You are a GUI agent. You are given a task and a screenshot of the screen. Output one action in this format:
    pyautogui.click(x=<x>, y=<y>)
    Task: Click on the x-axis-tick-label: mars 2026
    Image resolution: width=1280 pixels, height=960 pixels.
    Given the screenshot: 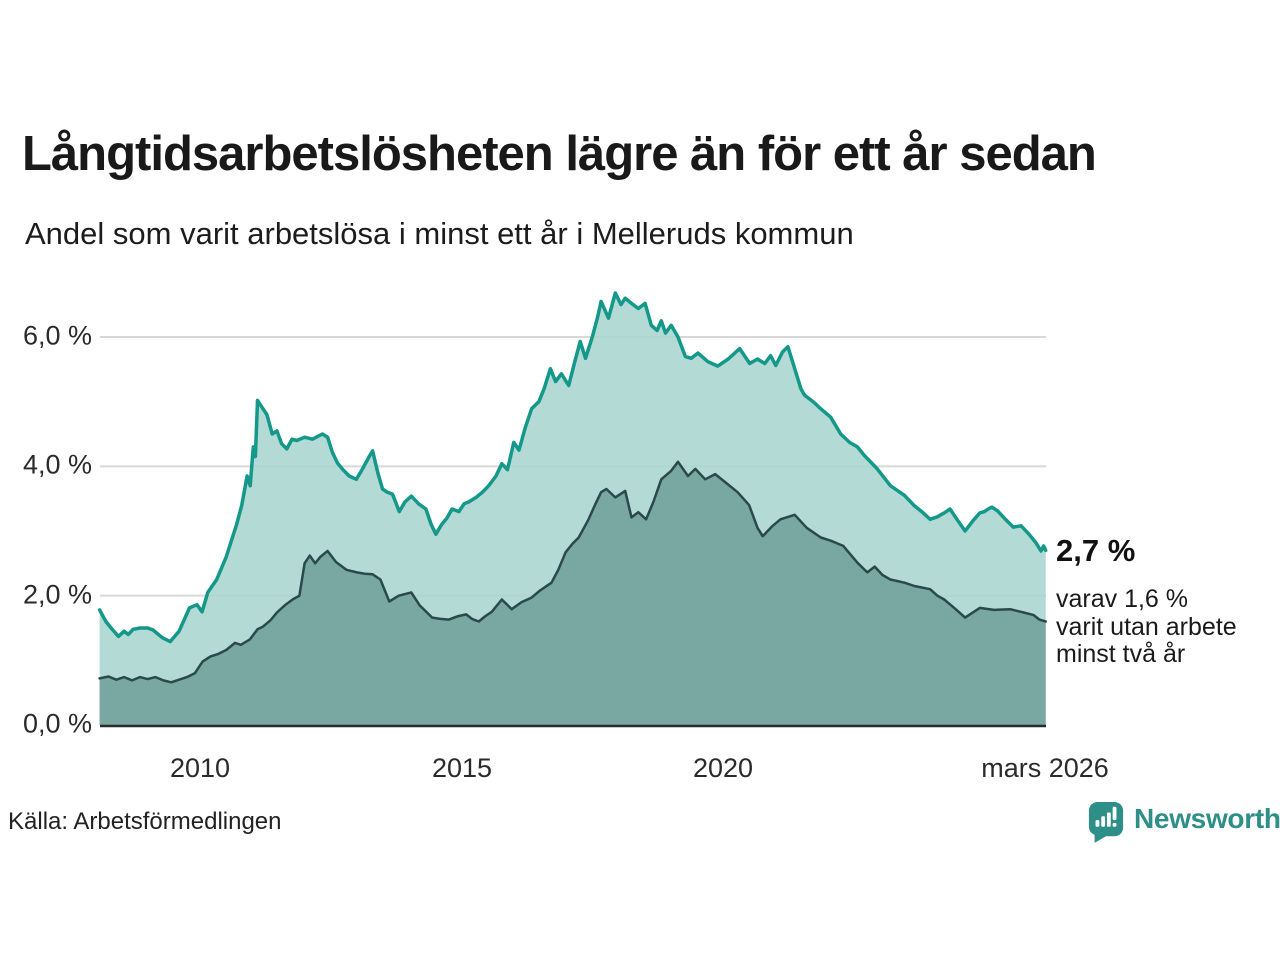 What is the action you would take?
    pyautogui.click(x=1045, y=768)
    